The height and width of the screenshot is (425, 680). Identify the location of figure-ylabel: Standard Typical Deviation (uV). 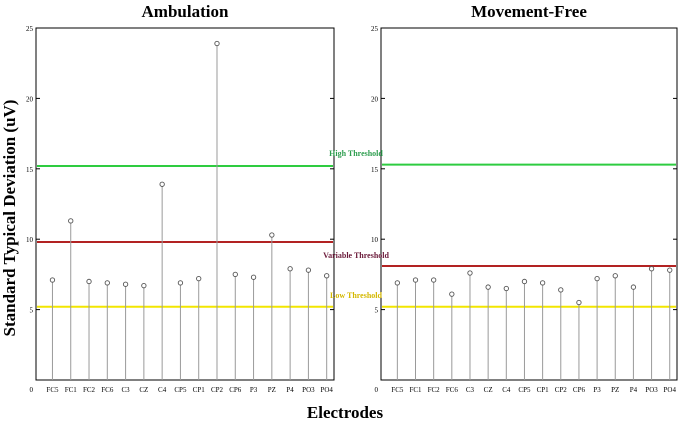
(9, 218).